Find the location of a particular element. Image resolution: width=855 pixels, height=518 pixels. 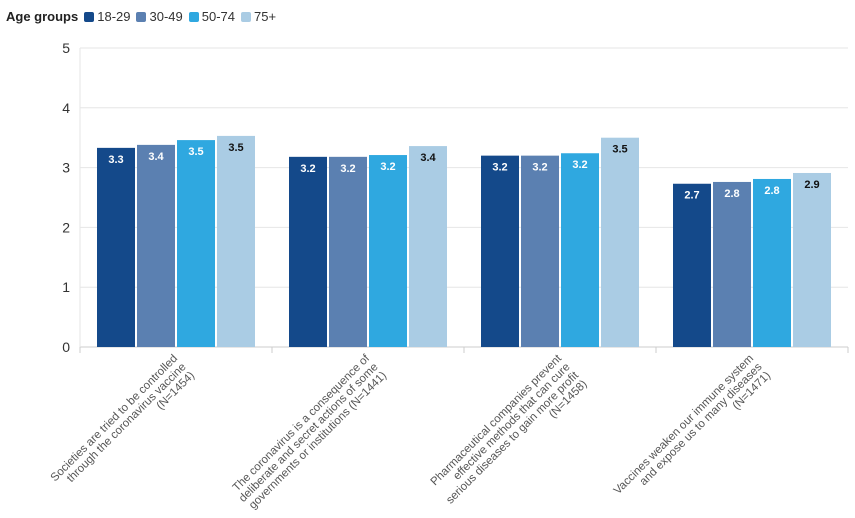

x-category-label-line: serious diseases to gain more profit is located at coordinates (512, 437).